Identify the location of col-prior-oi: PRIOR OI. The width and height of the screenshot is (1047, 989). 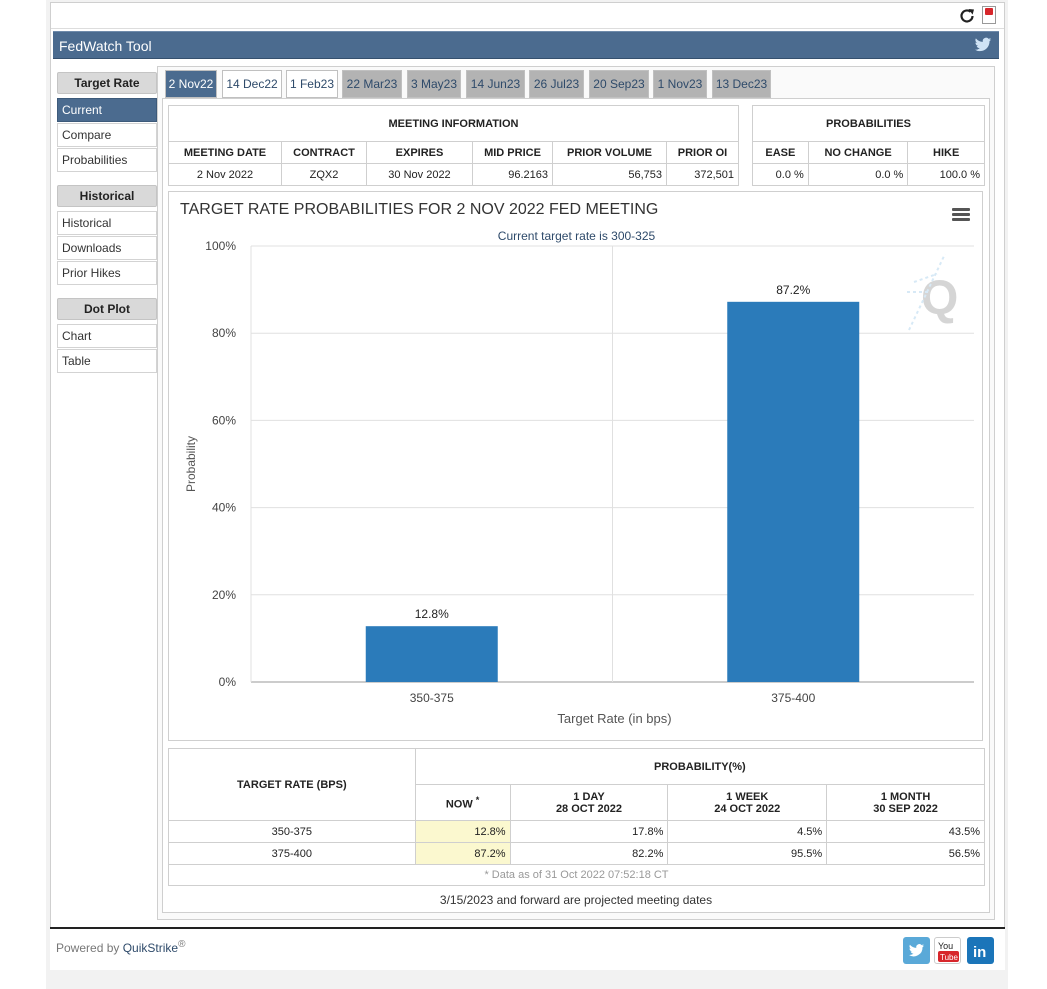
(702, 152).